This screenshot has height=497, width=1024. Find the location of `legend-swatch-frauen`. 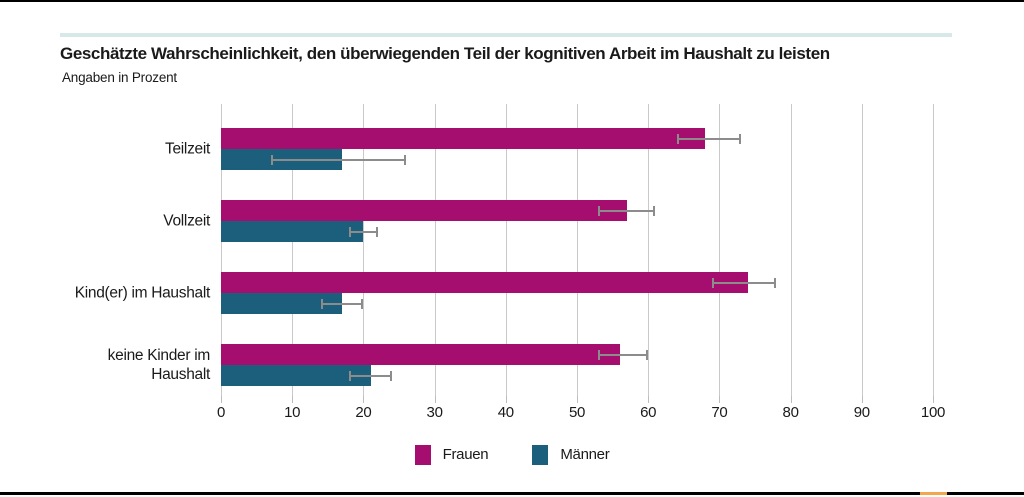

legend-swatch-frauen is located at coordinates (422, 454).